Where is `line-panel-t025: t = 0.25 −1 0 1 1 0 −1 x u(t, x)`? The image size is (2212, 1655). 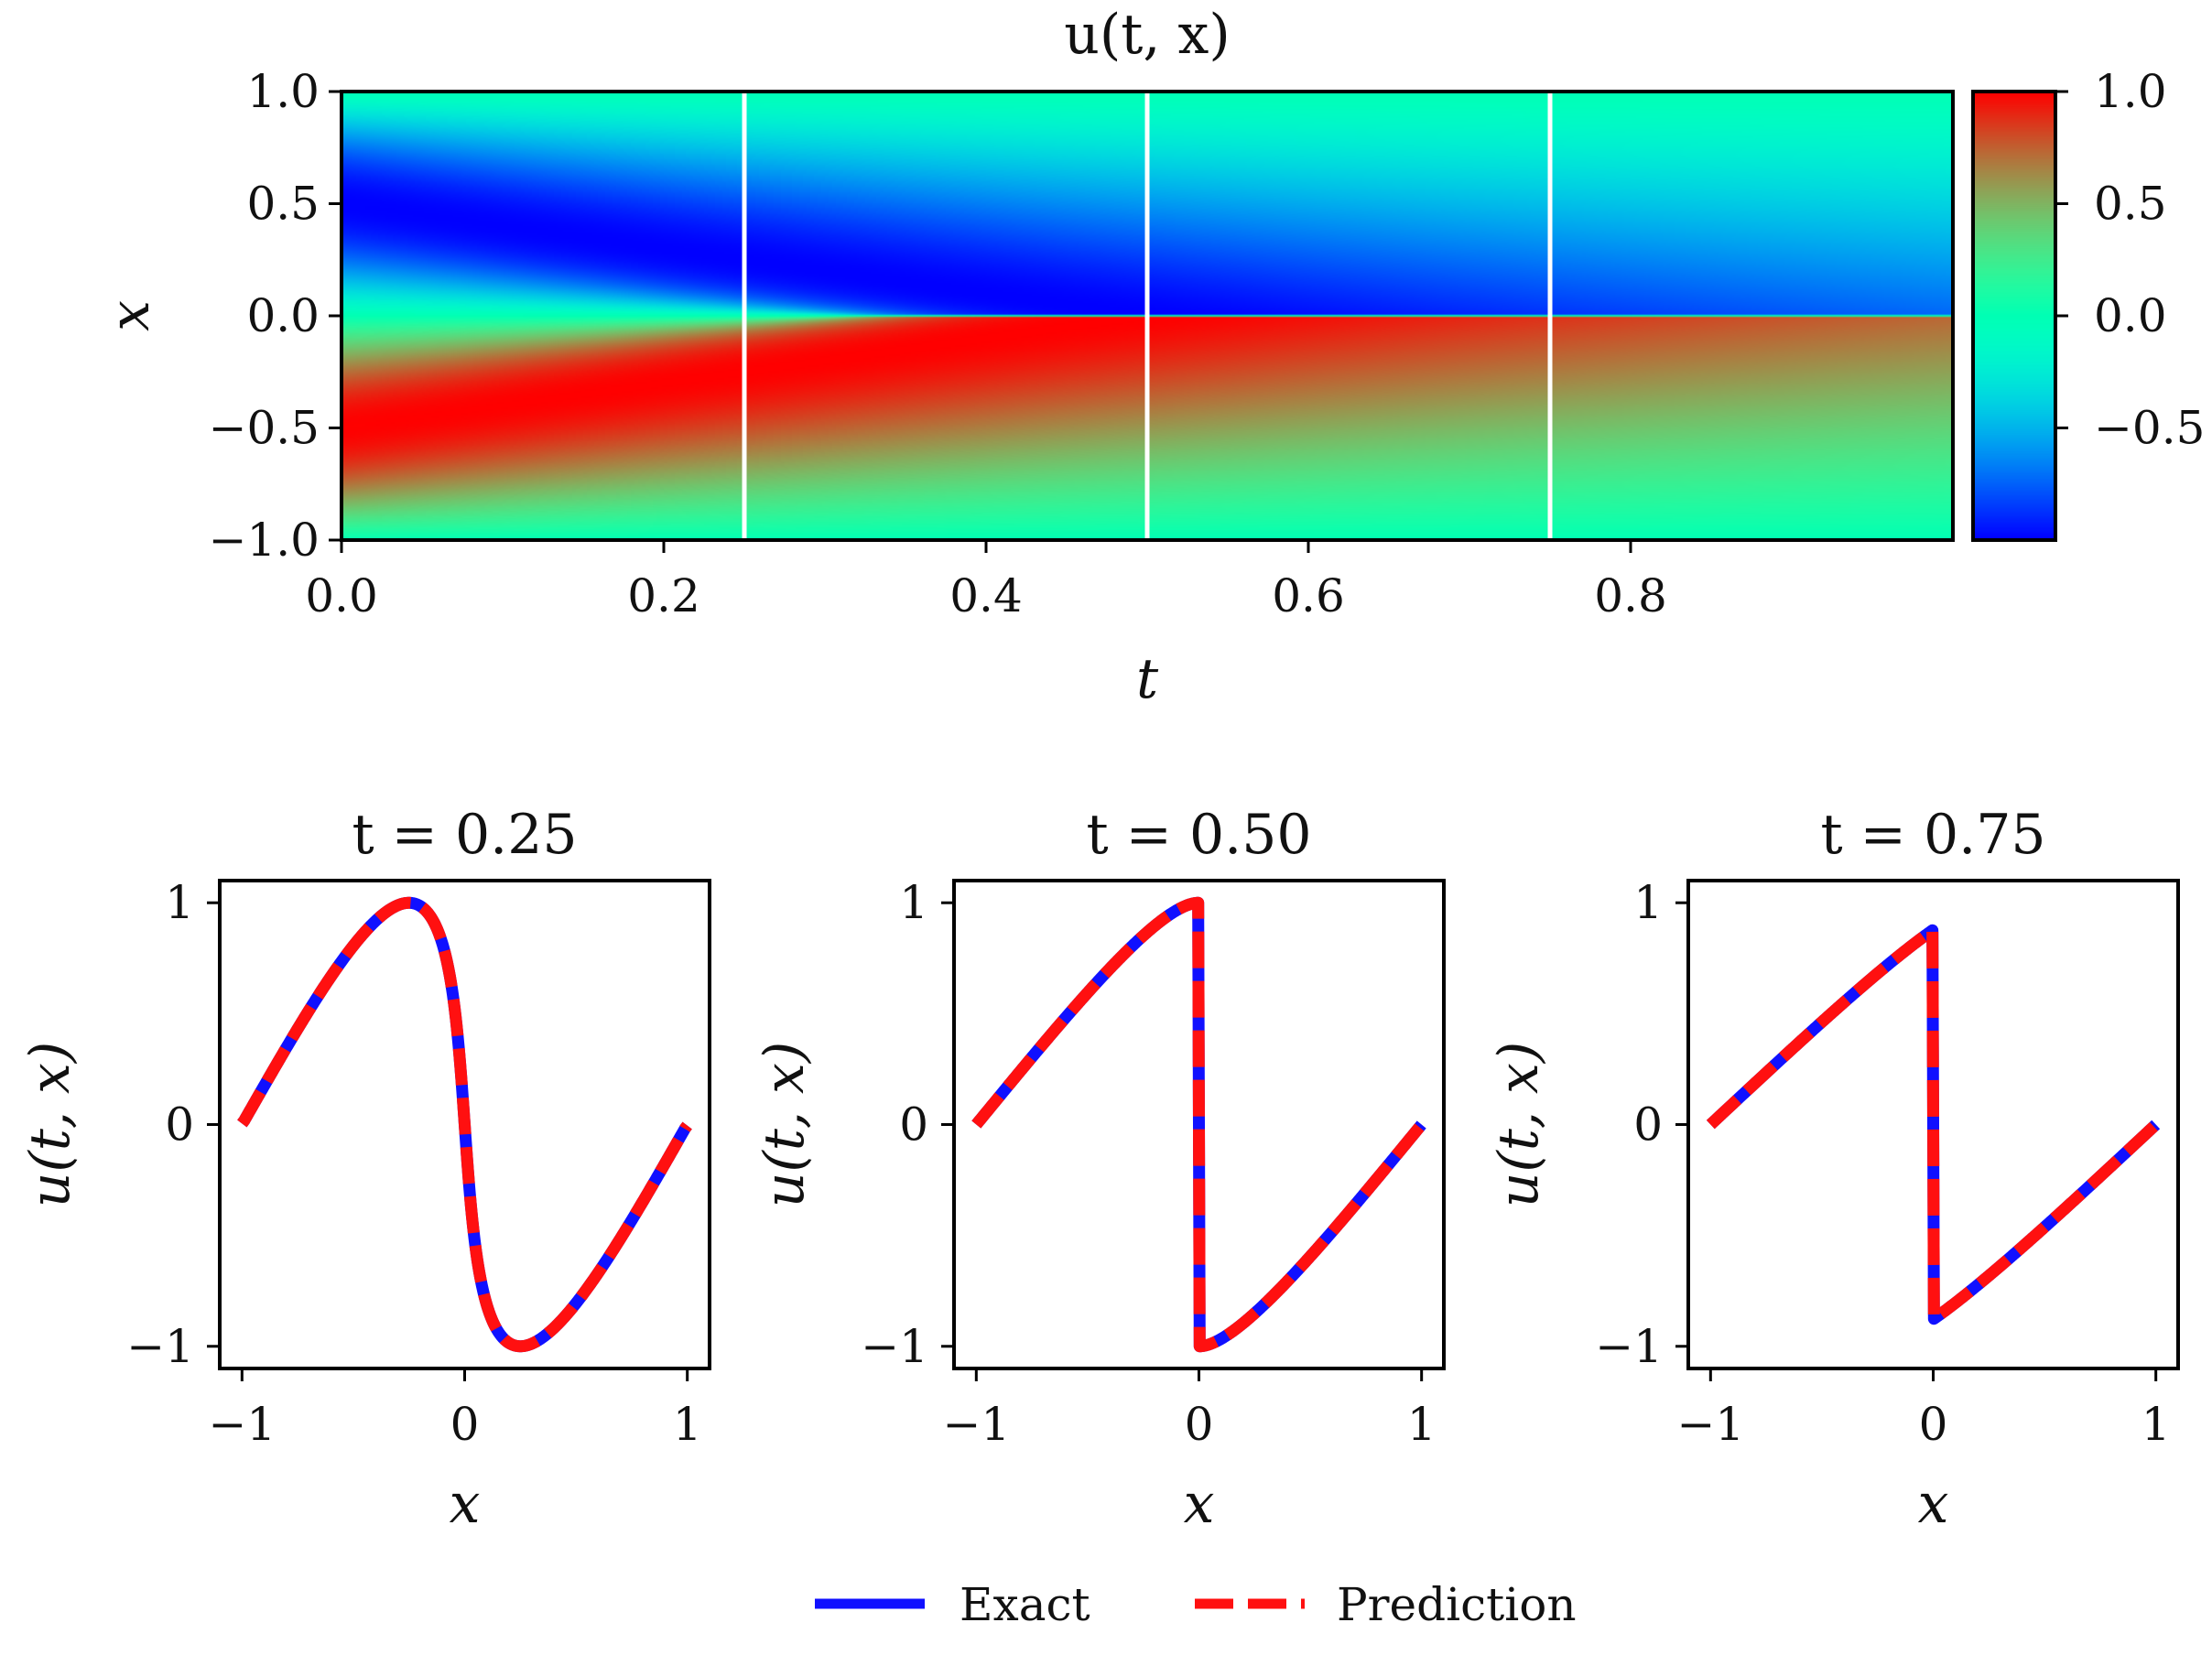 line-panel-t025: t = 0.25 −1 0 1 1 0 −1 x u(t, x) is located at coordinates (364, 1169).